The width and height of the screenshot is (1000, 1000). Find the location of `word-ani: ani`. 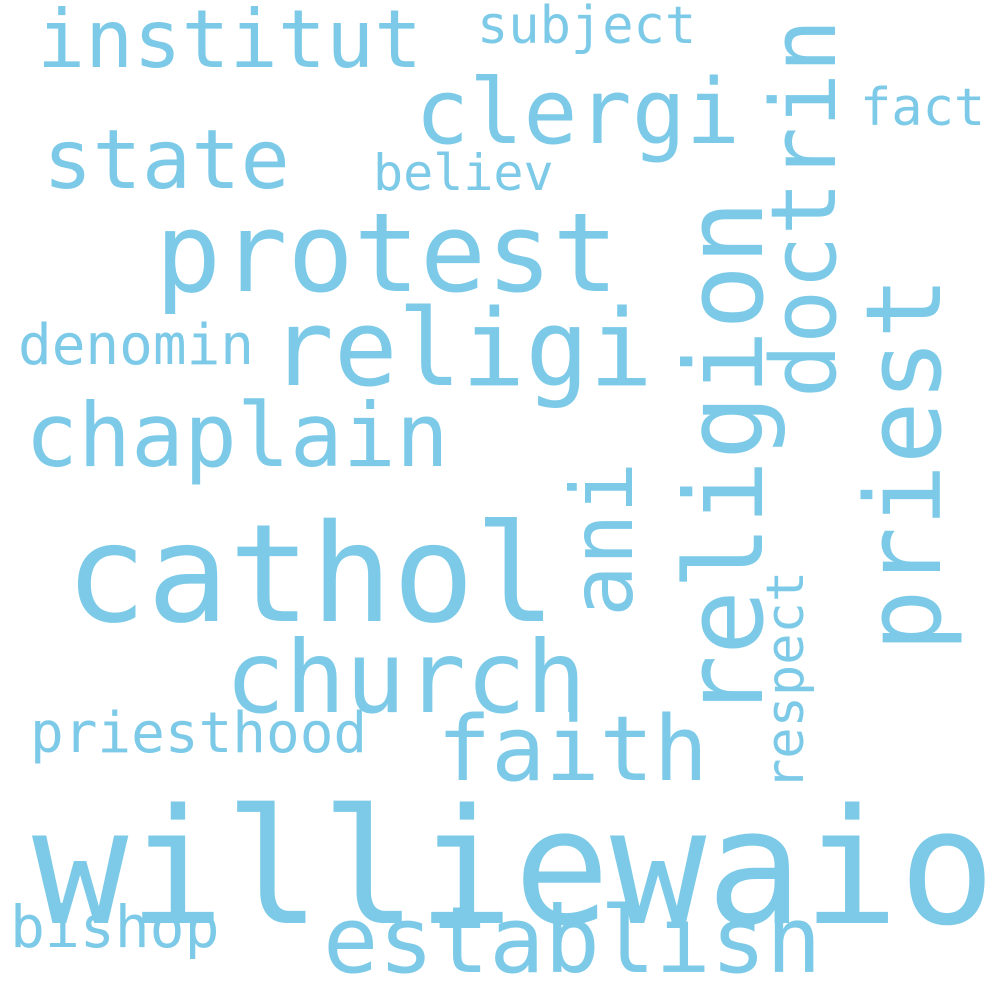

word-ani: ani is located at coordinates (603, 539).